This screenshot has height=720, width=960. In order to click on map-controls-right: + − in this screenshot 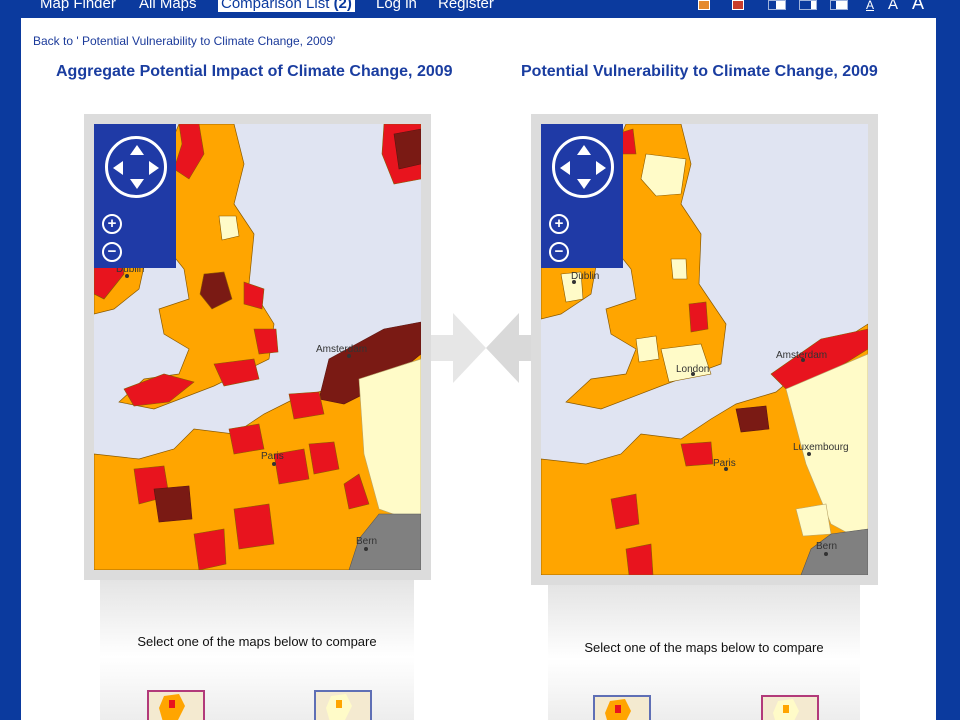, I will do `click(582, 196)`.